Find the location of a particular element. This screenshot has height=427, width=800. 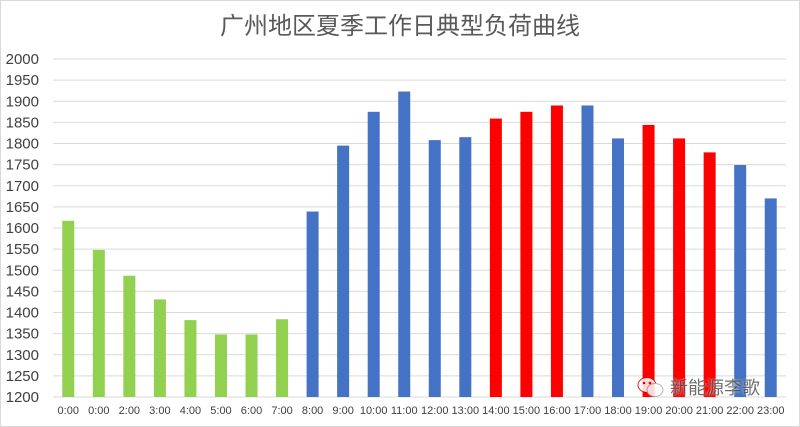

y-tick-label: 1950 is located at coordinates (22, 80).